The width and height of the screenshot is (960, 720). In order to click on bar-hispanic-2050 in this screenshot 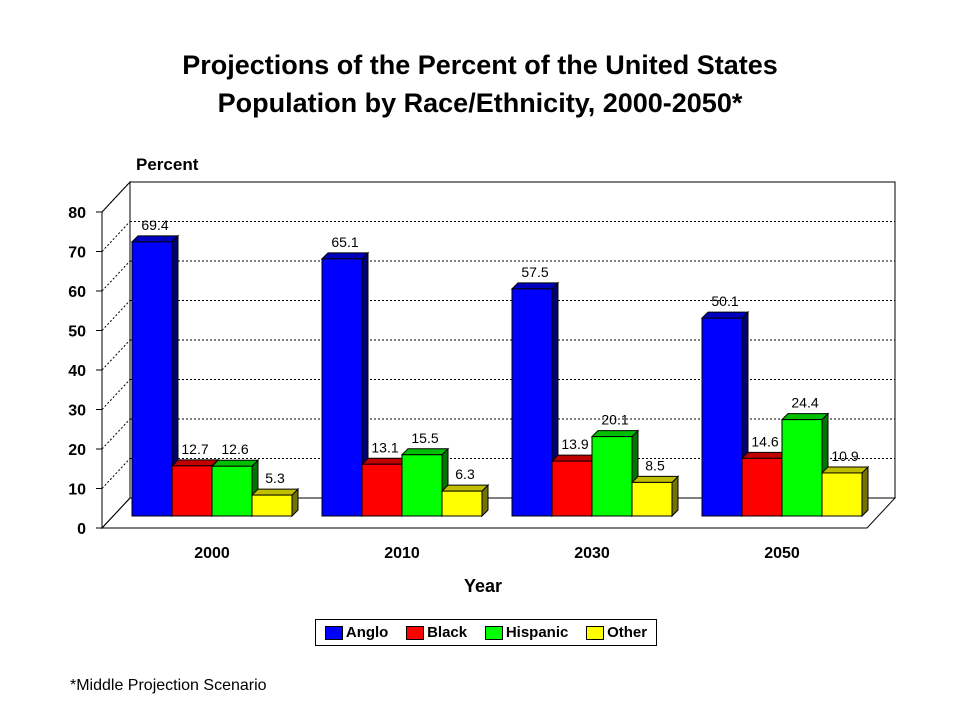, I will do `click(802, 468)`.